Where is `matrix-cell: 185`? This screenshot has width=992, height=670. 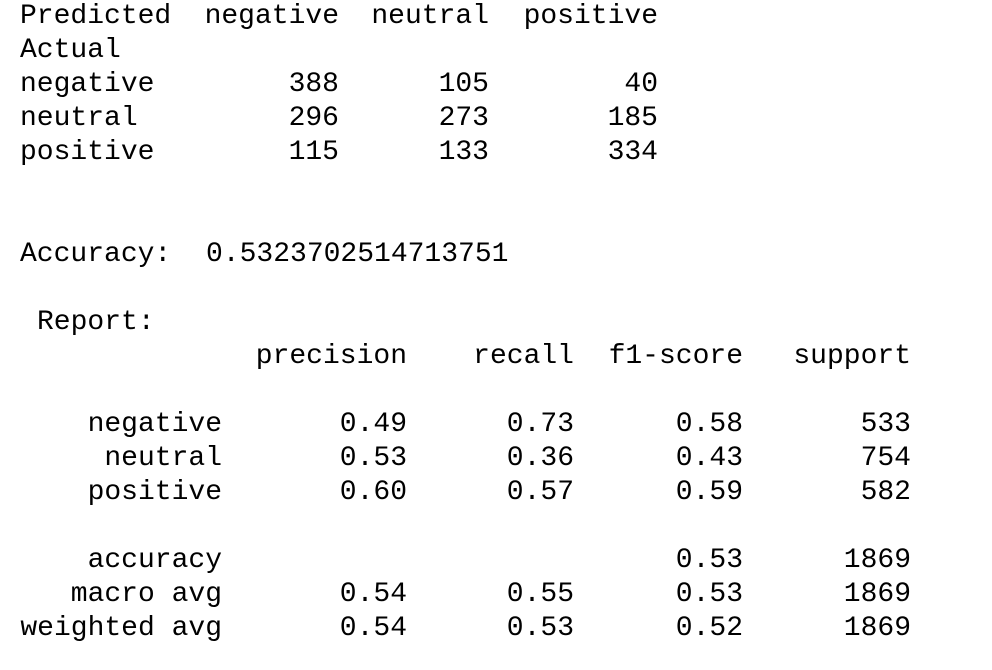 matrix-cell: 185 is located at coordinates (632, 118).